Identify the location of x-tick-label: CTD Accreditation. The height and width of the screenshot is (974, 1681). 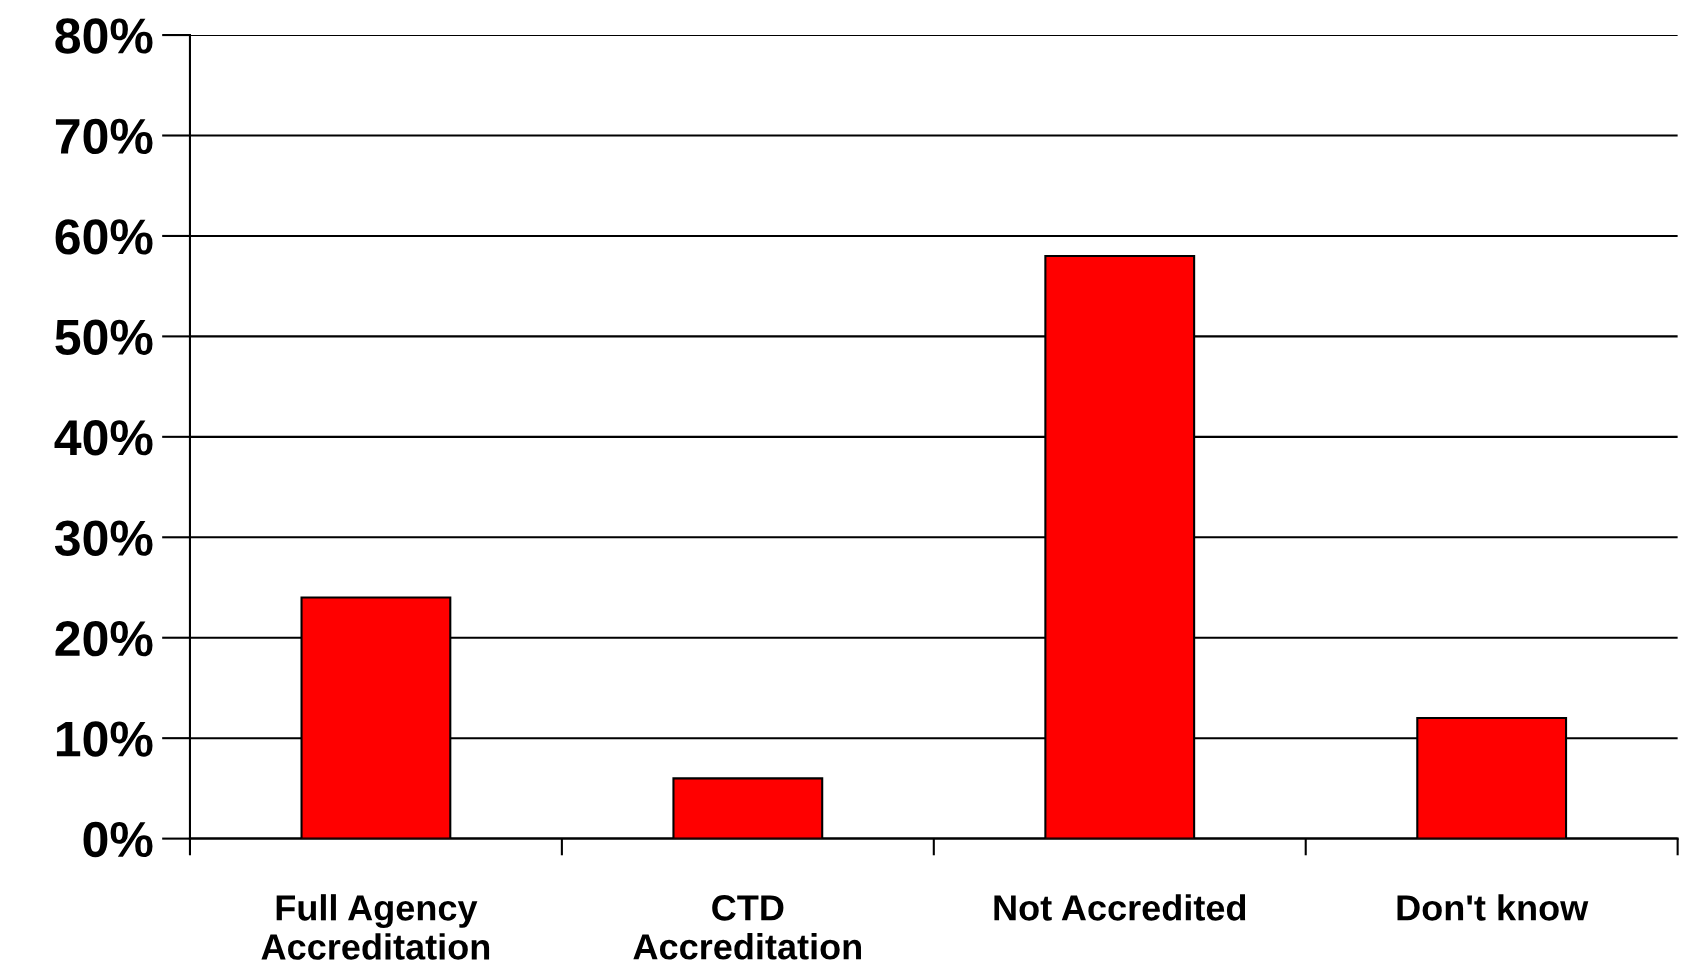
(747, 927).